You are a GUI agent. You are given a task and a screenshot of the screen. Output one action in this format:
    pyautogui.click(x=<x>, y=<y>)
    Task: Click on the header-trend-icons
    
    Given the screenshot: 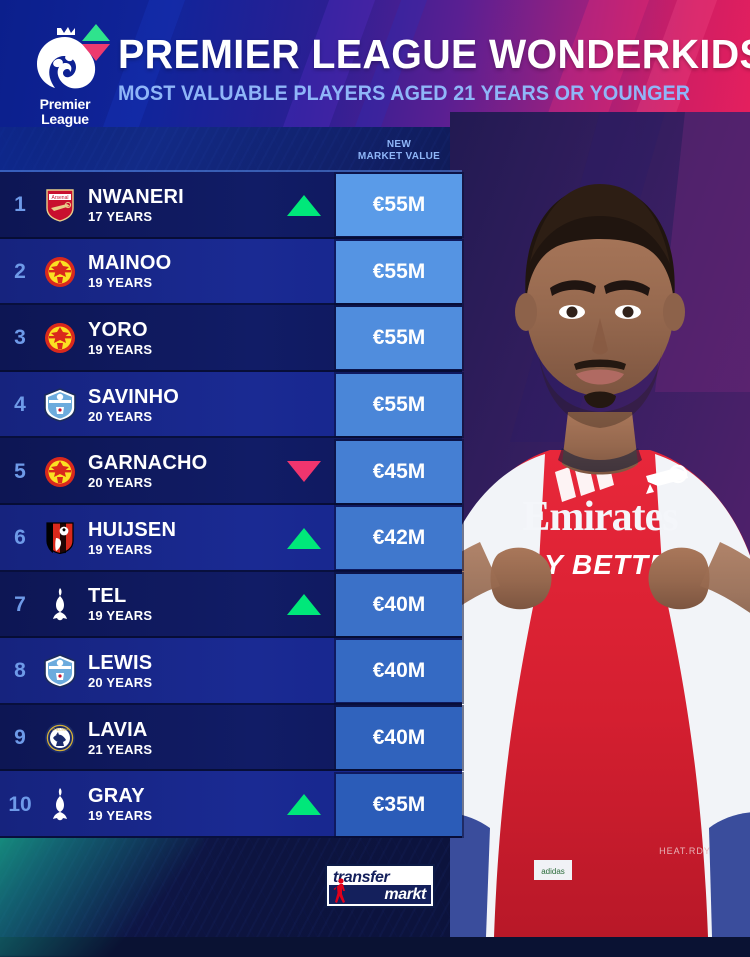 What is the action you would take?
    pyautogui.click(x=97, y=46)
    